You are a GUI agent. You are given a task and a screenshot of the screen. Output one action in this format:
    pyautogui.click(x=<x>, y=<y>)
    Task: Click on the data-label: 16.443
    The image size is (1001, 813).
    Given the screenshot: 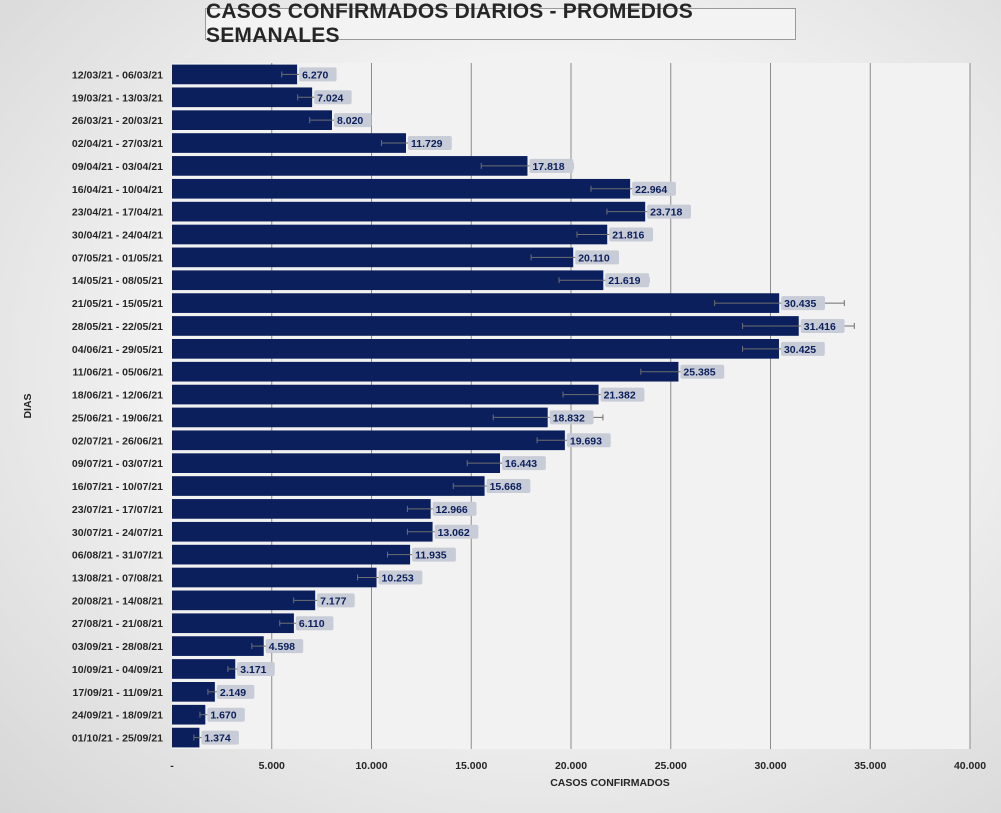 What is the action you would take?
    pyautogui.click(x=524, y=463)
    